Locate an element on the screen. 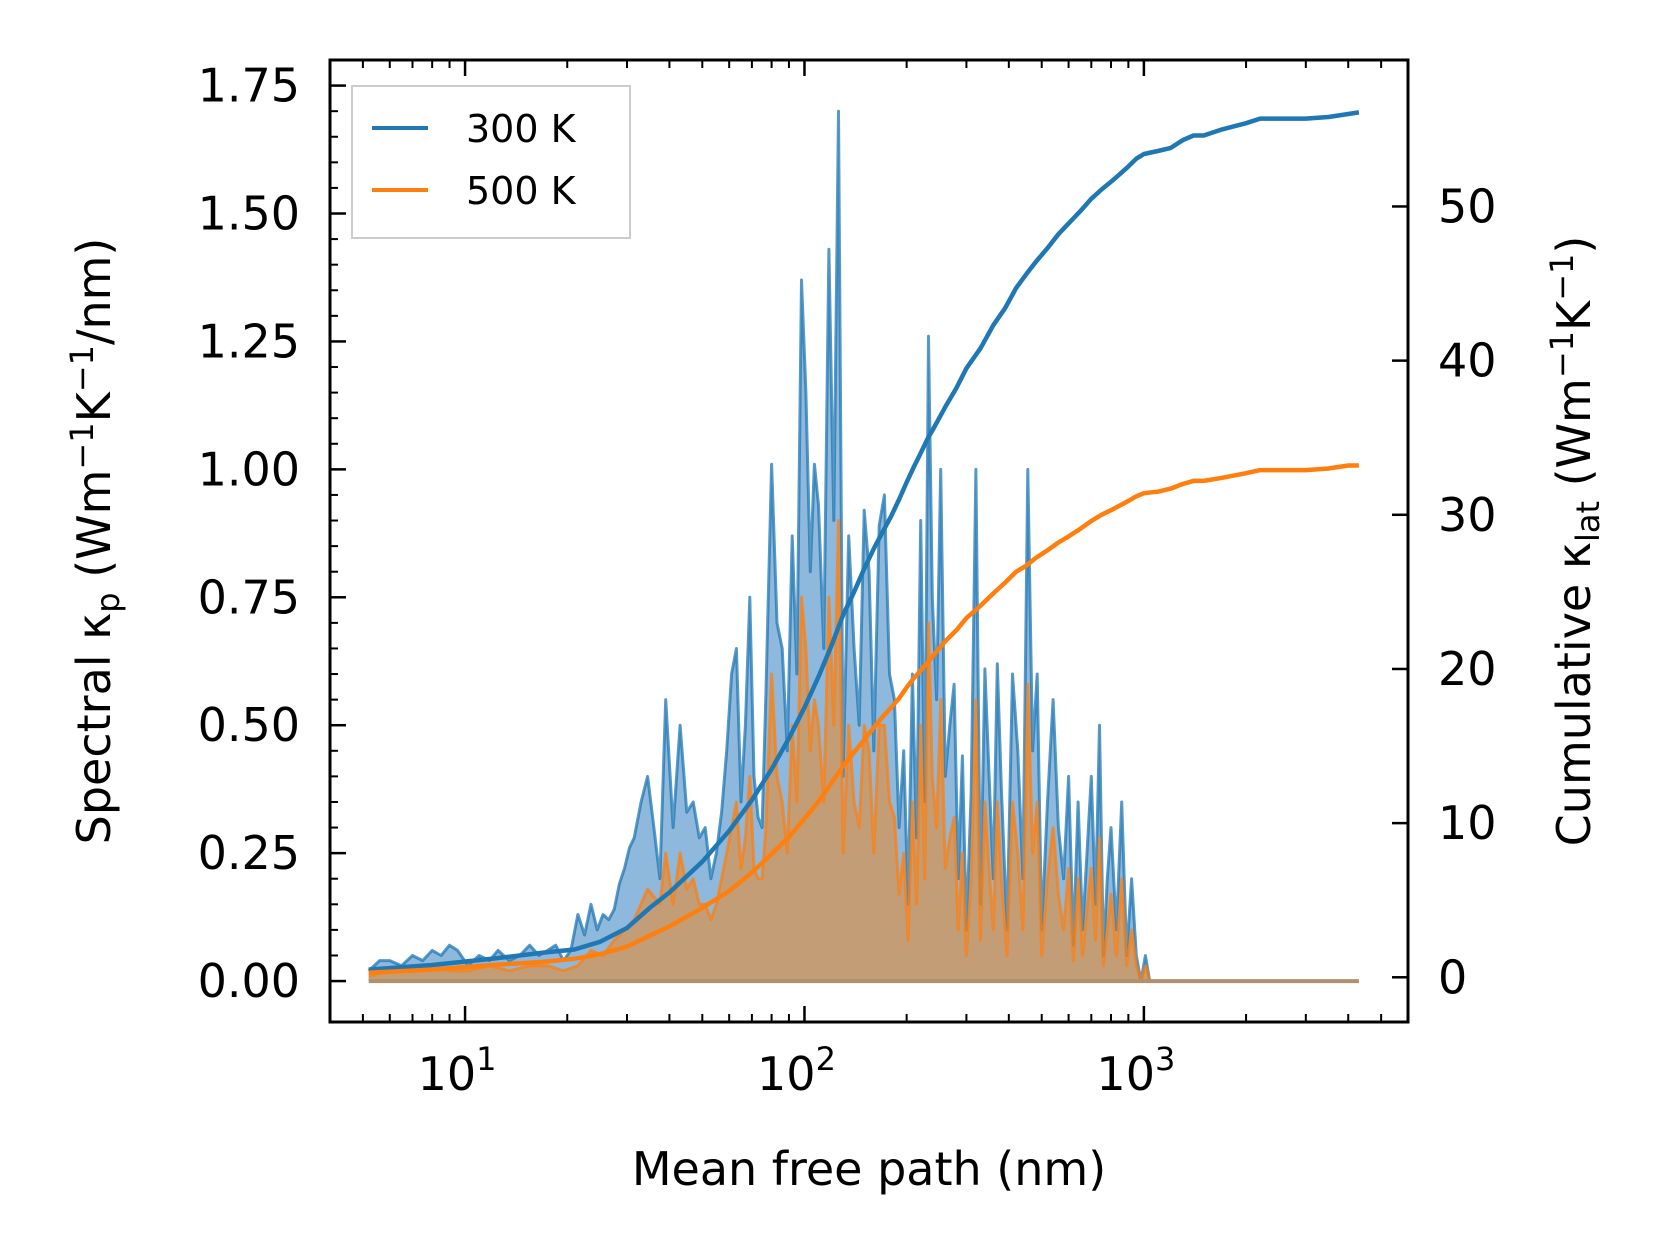 The image size is (1660, 1255). y-axis-right-label: Cumulative κlat (Wm−1K−1) is located at coordinates (1575, 541).